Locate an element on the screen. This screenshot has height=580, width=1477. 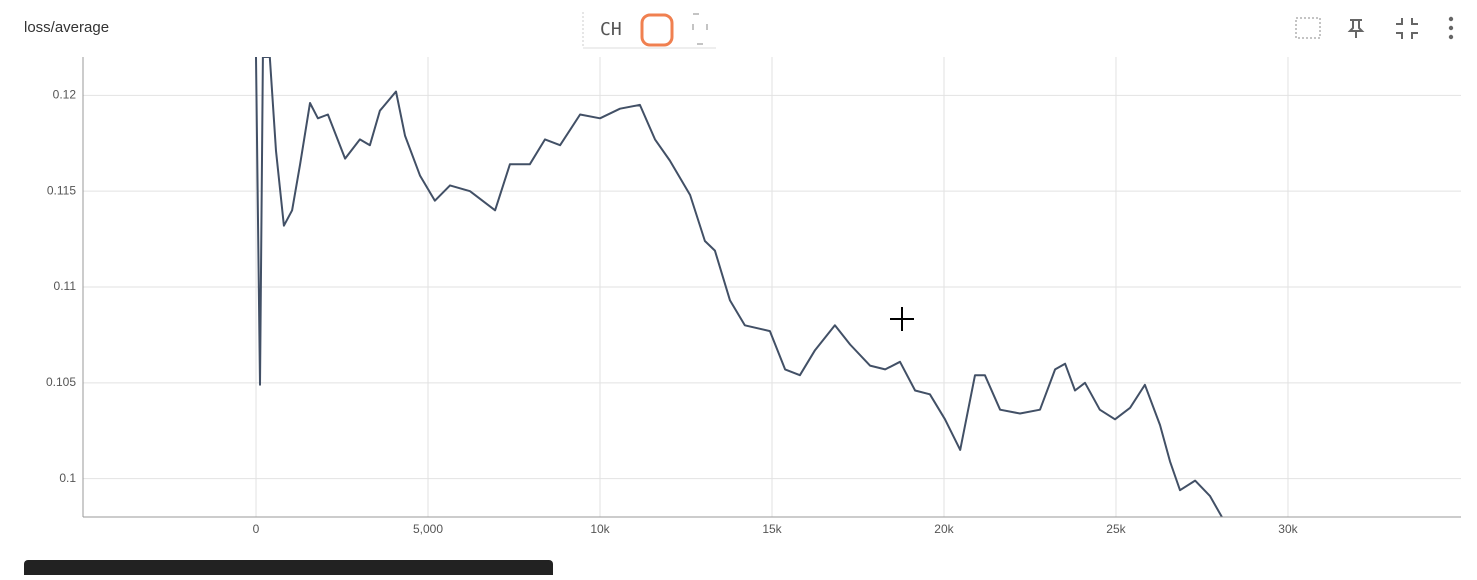
x-tick-label: 25k is located at coordinates (1116, 529).